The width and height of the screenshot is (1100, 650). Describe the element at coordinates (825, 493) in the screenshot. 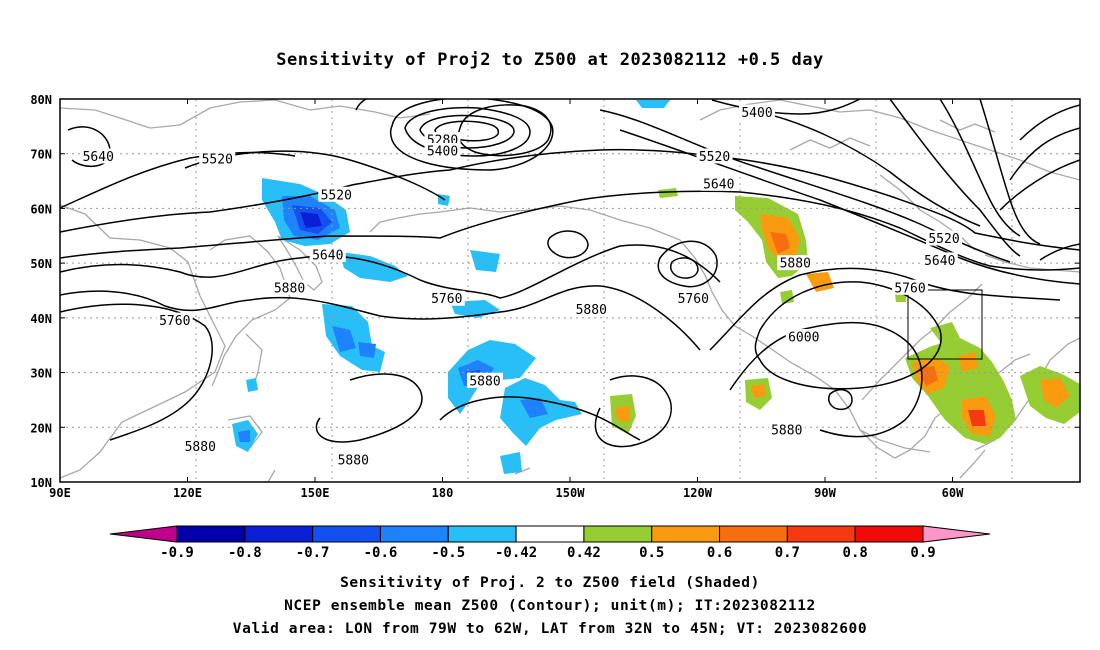

I see `lon-label: 90W` at that location.